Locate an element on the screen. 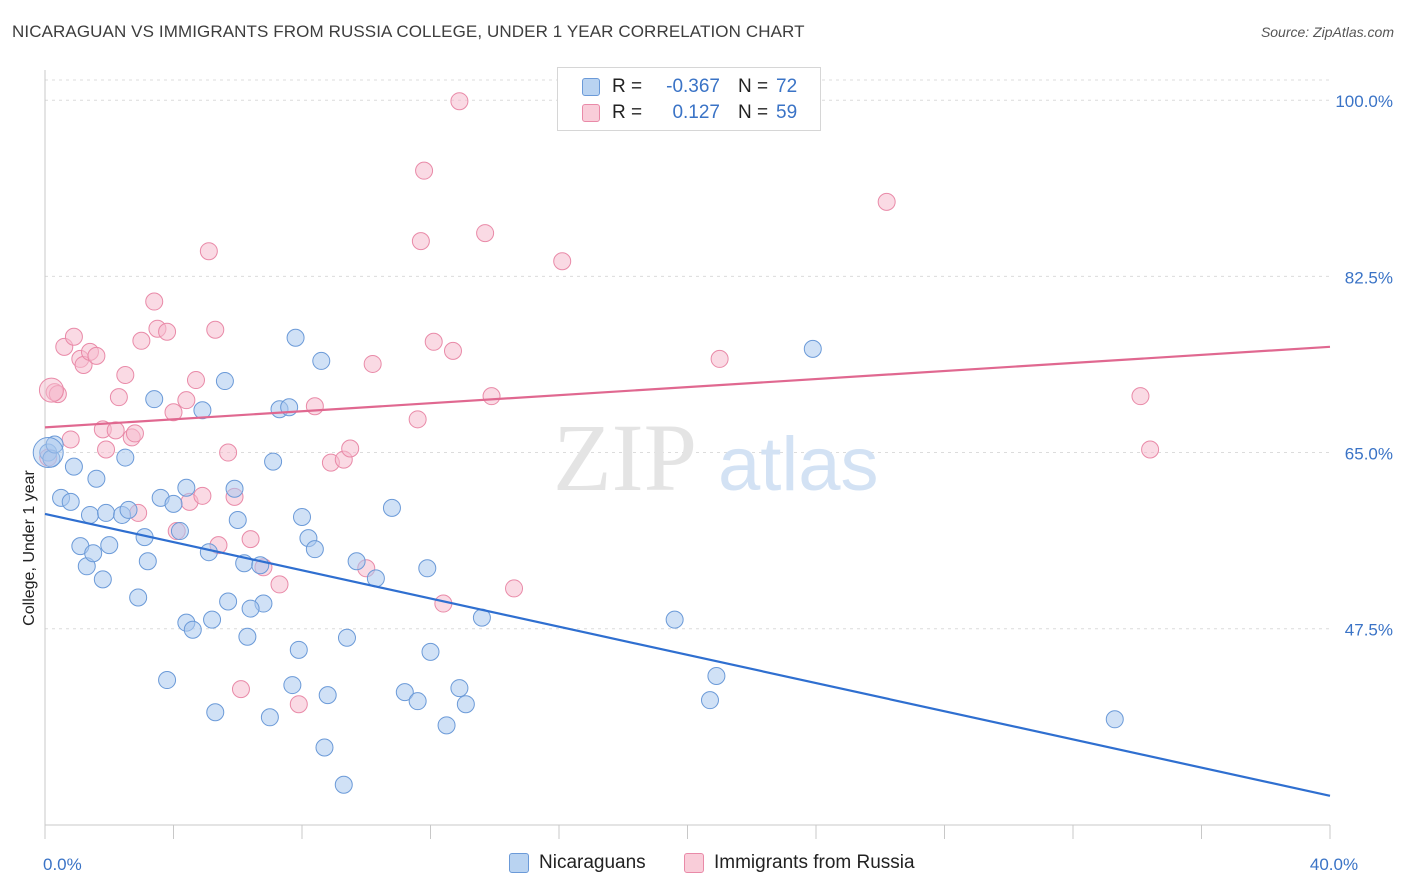 This screenshot has height=892, width=1406. source-label: Source: ZipAtlas.com is located at coordinates (1327, 32).